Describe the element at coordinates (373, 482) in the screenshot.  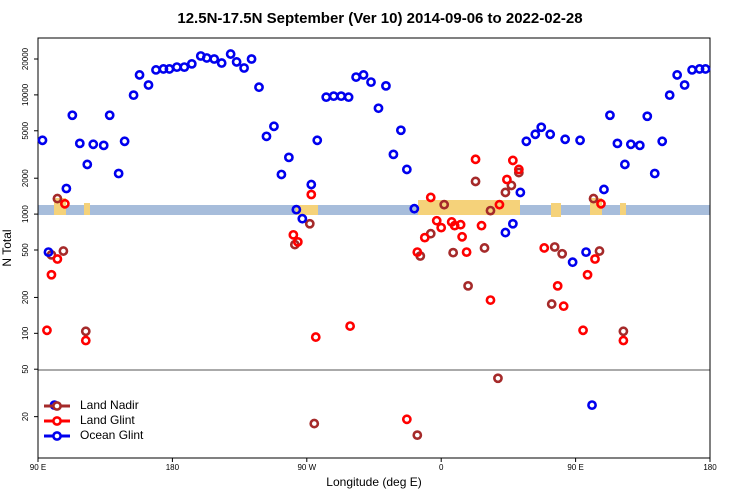
I see `x-axis-label: Longitude (deg E)` at that location.